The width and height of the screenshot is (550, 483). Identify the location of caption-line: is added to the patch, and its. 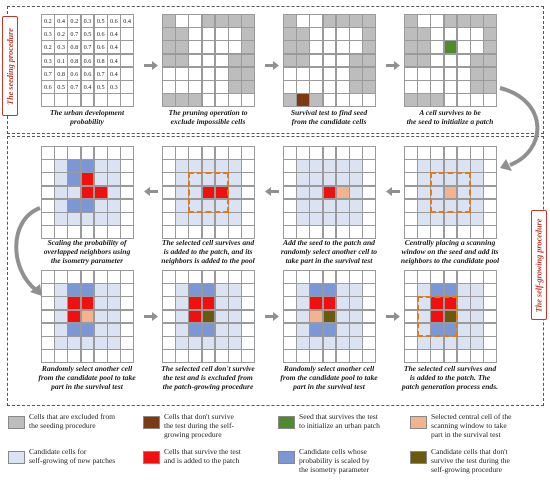
(208, 251).